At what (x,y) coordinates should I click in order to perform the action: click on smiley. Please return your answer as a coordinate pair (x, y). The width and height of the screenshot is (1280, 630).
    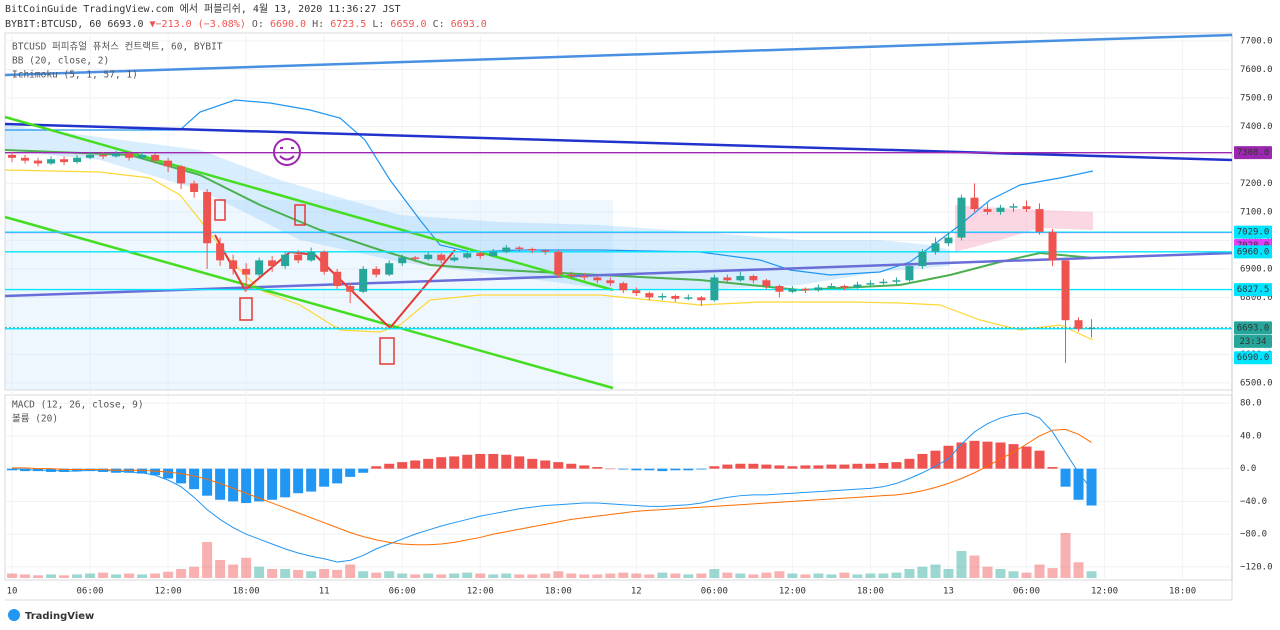
    Looking at the image, I should click on (287, 152).